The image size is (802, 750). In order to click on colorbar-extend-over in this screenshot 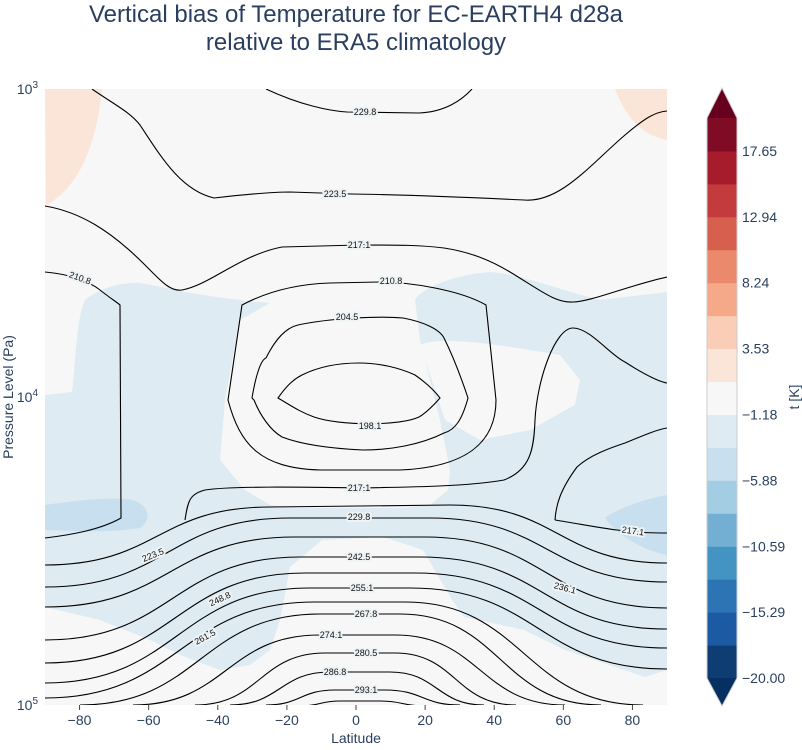, I will do `click(722, 103)`.